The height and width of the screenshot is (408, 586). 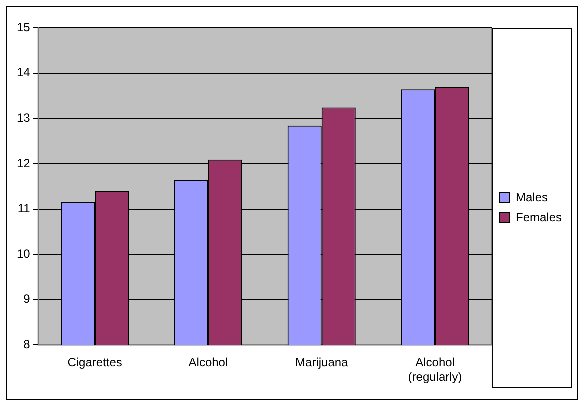 What do you see at coordinates (23, 73) in the screenshot?
I see `y-tick-label: 14` at bounding box center [23, 73].